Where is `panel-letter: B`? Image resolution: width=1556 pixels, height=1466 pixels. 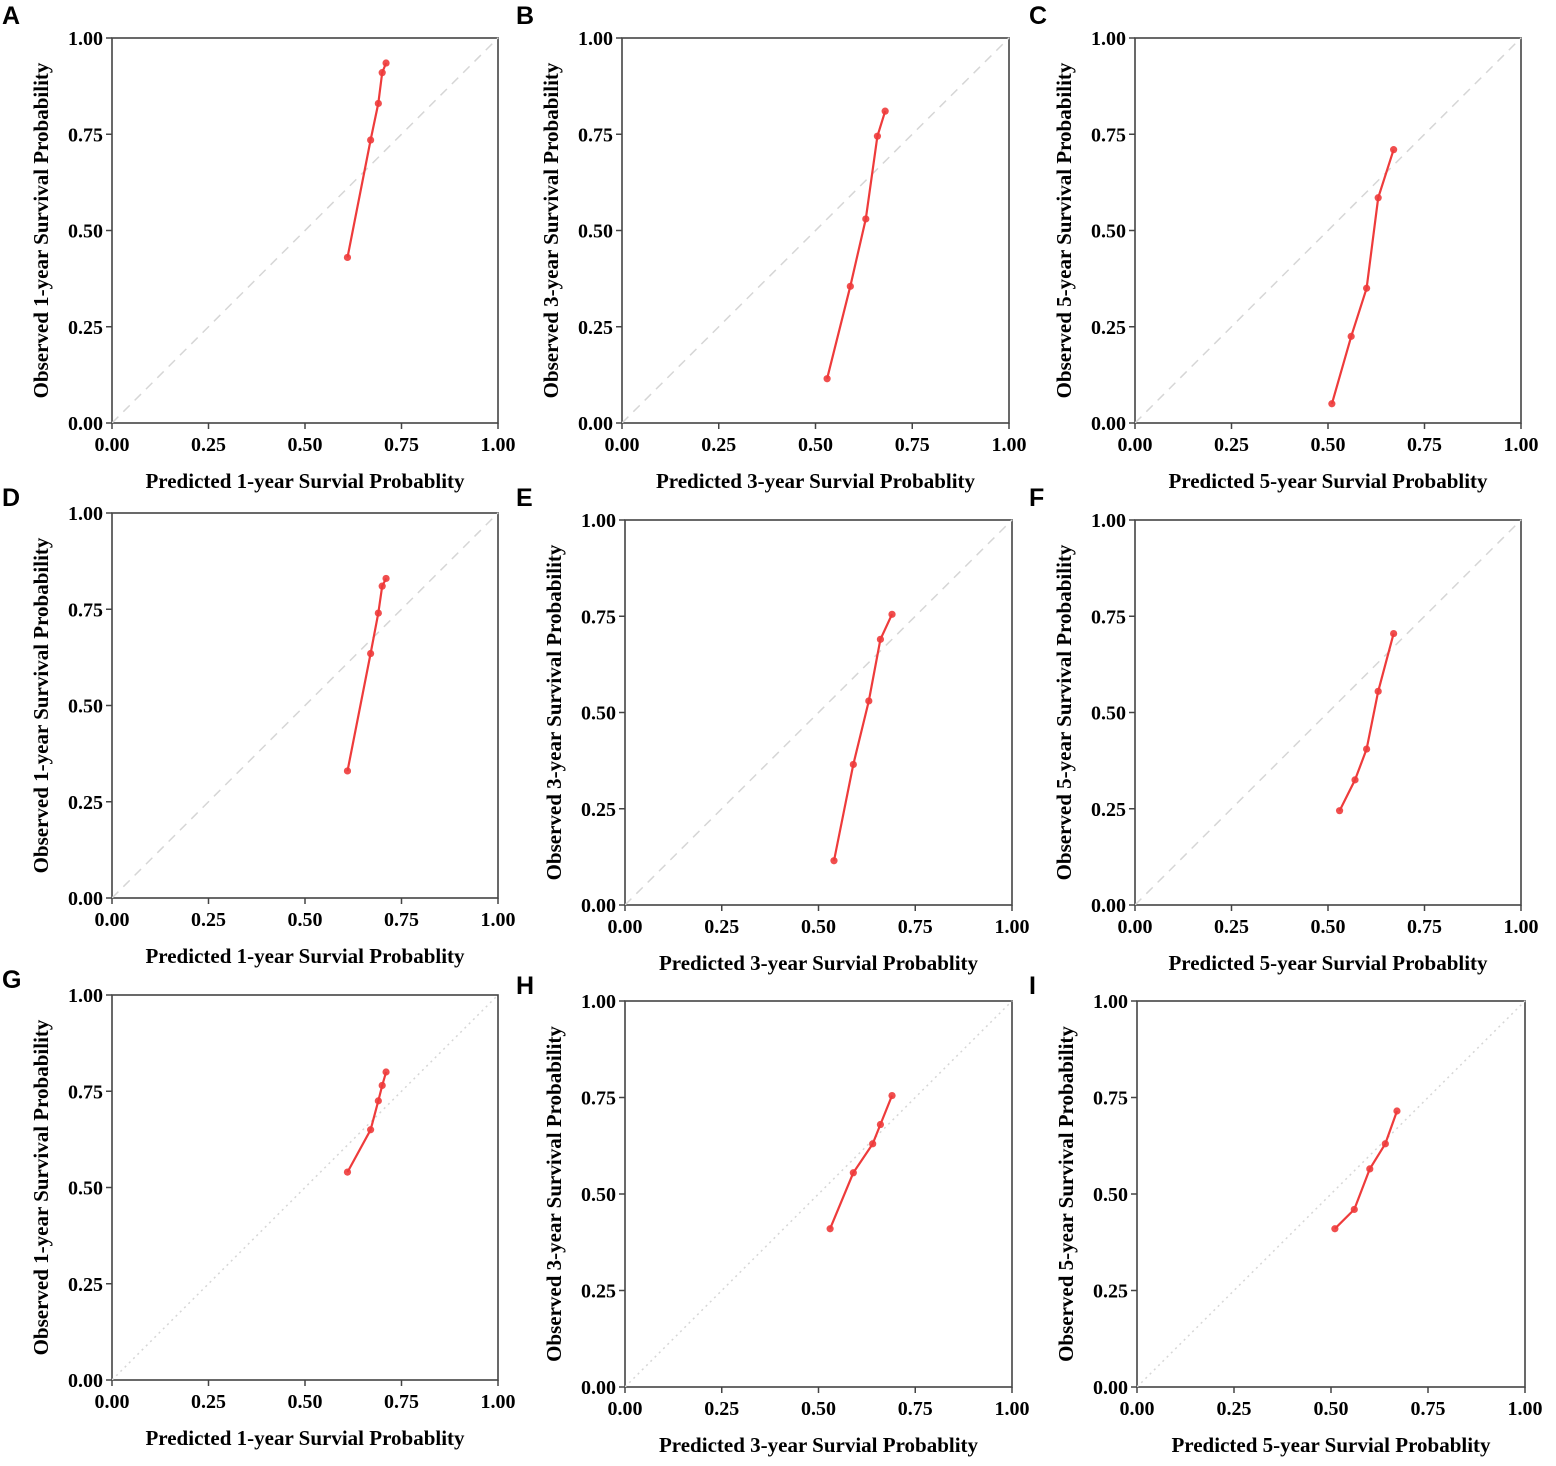 panel-letter: B is located at coordinates (525, 16).